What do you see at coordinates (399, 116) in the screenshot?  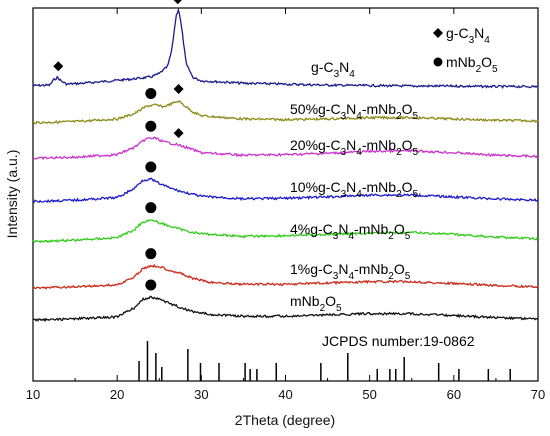 I see `series-label-2-part: 2` at bounding box center [399, 116].